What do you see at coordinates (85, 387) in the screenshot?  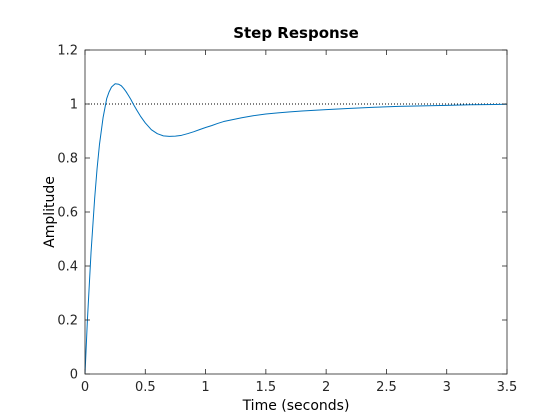 I see `x-tick-label: 0` at bounding box center [85, 387].